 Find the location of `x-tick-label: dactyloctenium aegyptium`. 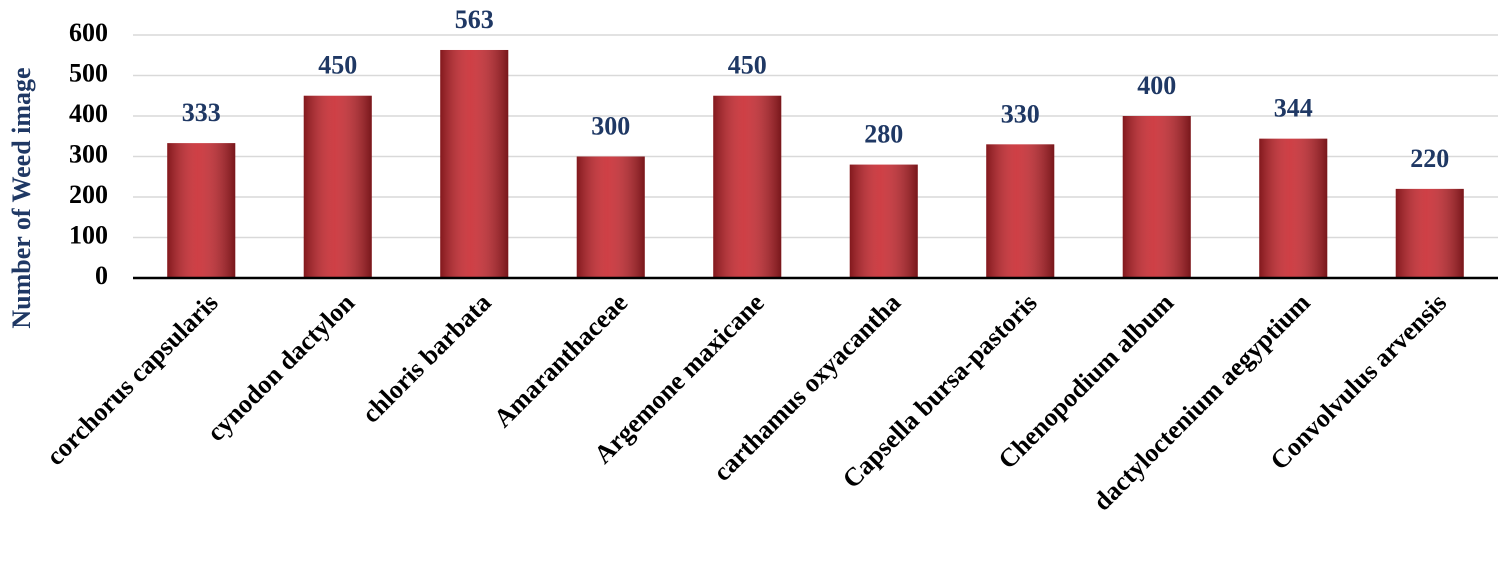

x-tick-label: dactyloctenium aegyptium is located at coordinates (1201, 402).